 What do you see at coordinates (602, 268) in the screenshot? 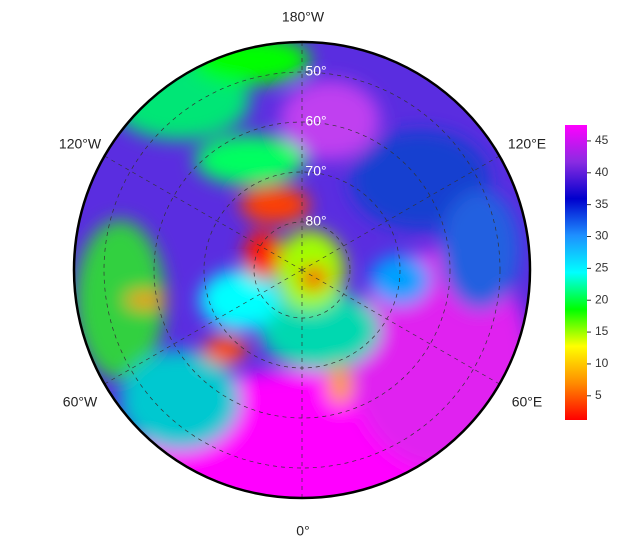
I see `colorbar-tick-label: 25` at bounding box center [602, 268].